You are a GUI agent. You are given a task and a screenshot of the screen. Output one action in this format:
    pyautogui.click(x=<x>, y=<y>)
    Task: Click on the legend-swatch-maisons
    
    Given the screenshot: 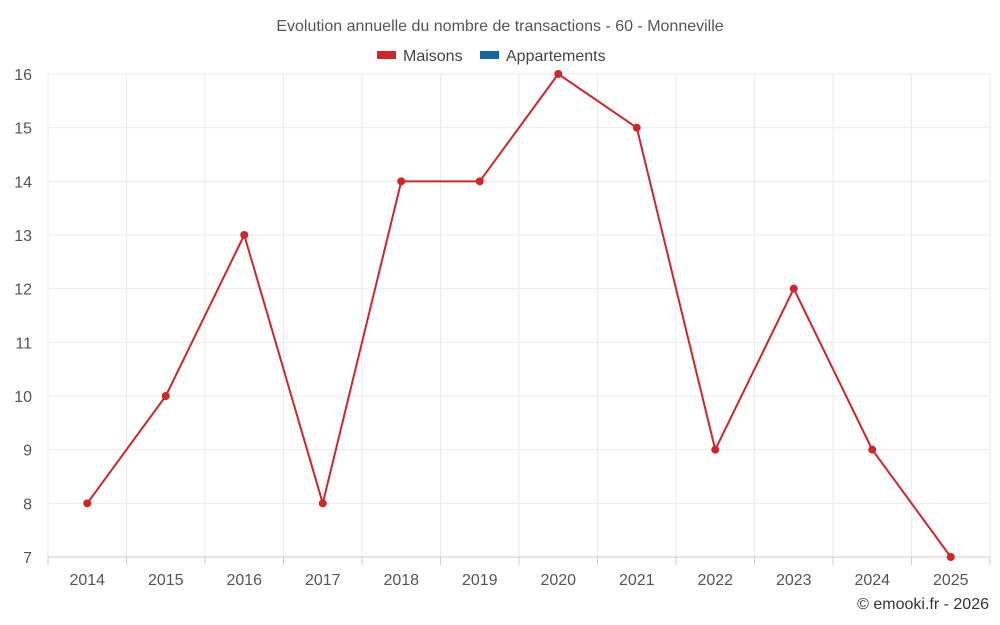 What is the action you would take?
    pyautogui.click(x=386, y=55)
    